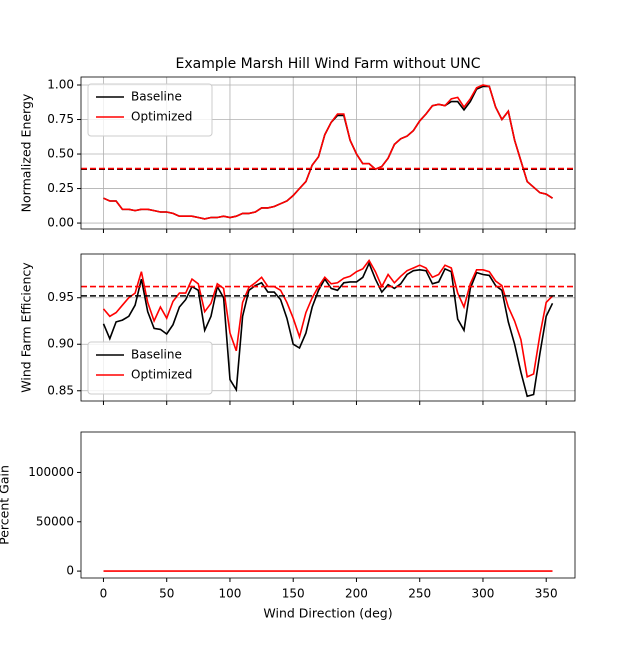 The image size is (640, 650). I want to click on y-tick-label: 1.00, so click(60, 85).